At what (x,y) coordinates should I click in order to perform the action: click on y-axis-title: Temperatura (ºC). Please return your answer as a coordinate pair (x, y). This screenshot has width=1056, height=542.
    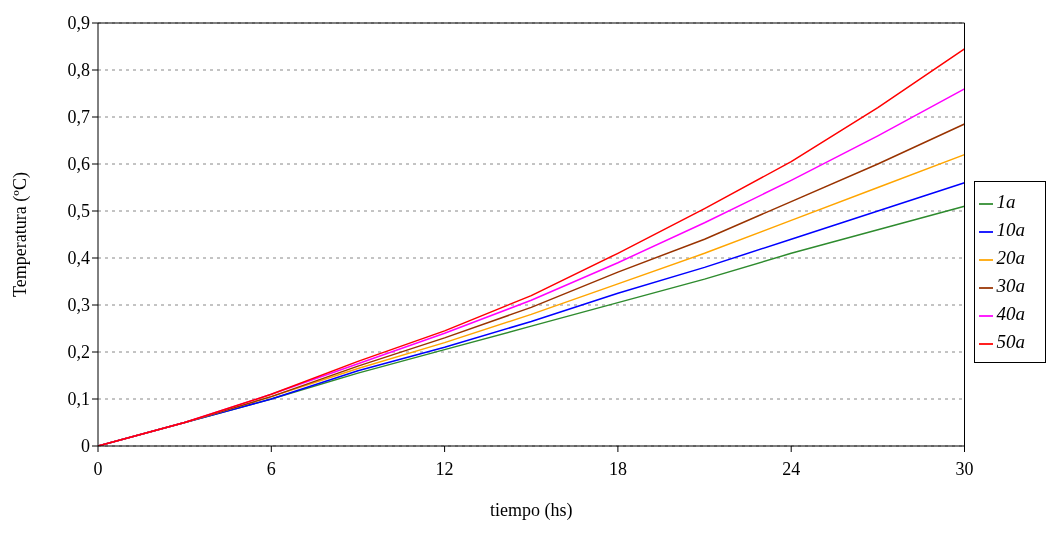
    Looking at the image, I should click on (21, 234).